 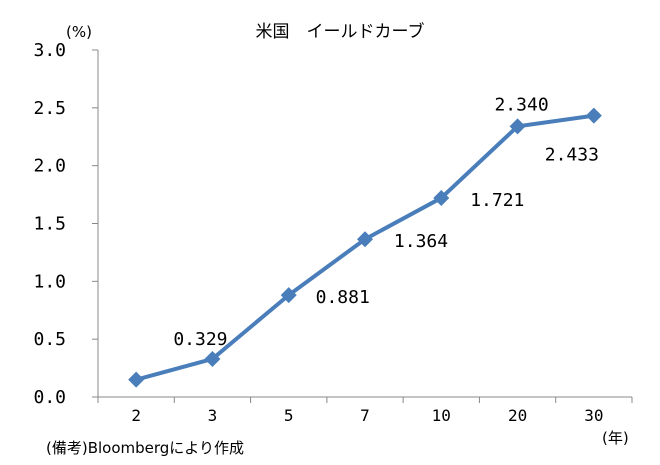 What do you see at coordinates (517, 415) in the screenshot?
I see `x-tick-label: 20` at bounding box center [517, 415].